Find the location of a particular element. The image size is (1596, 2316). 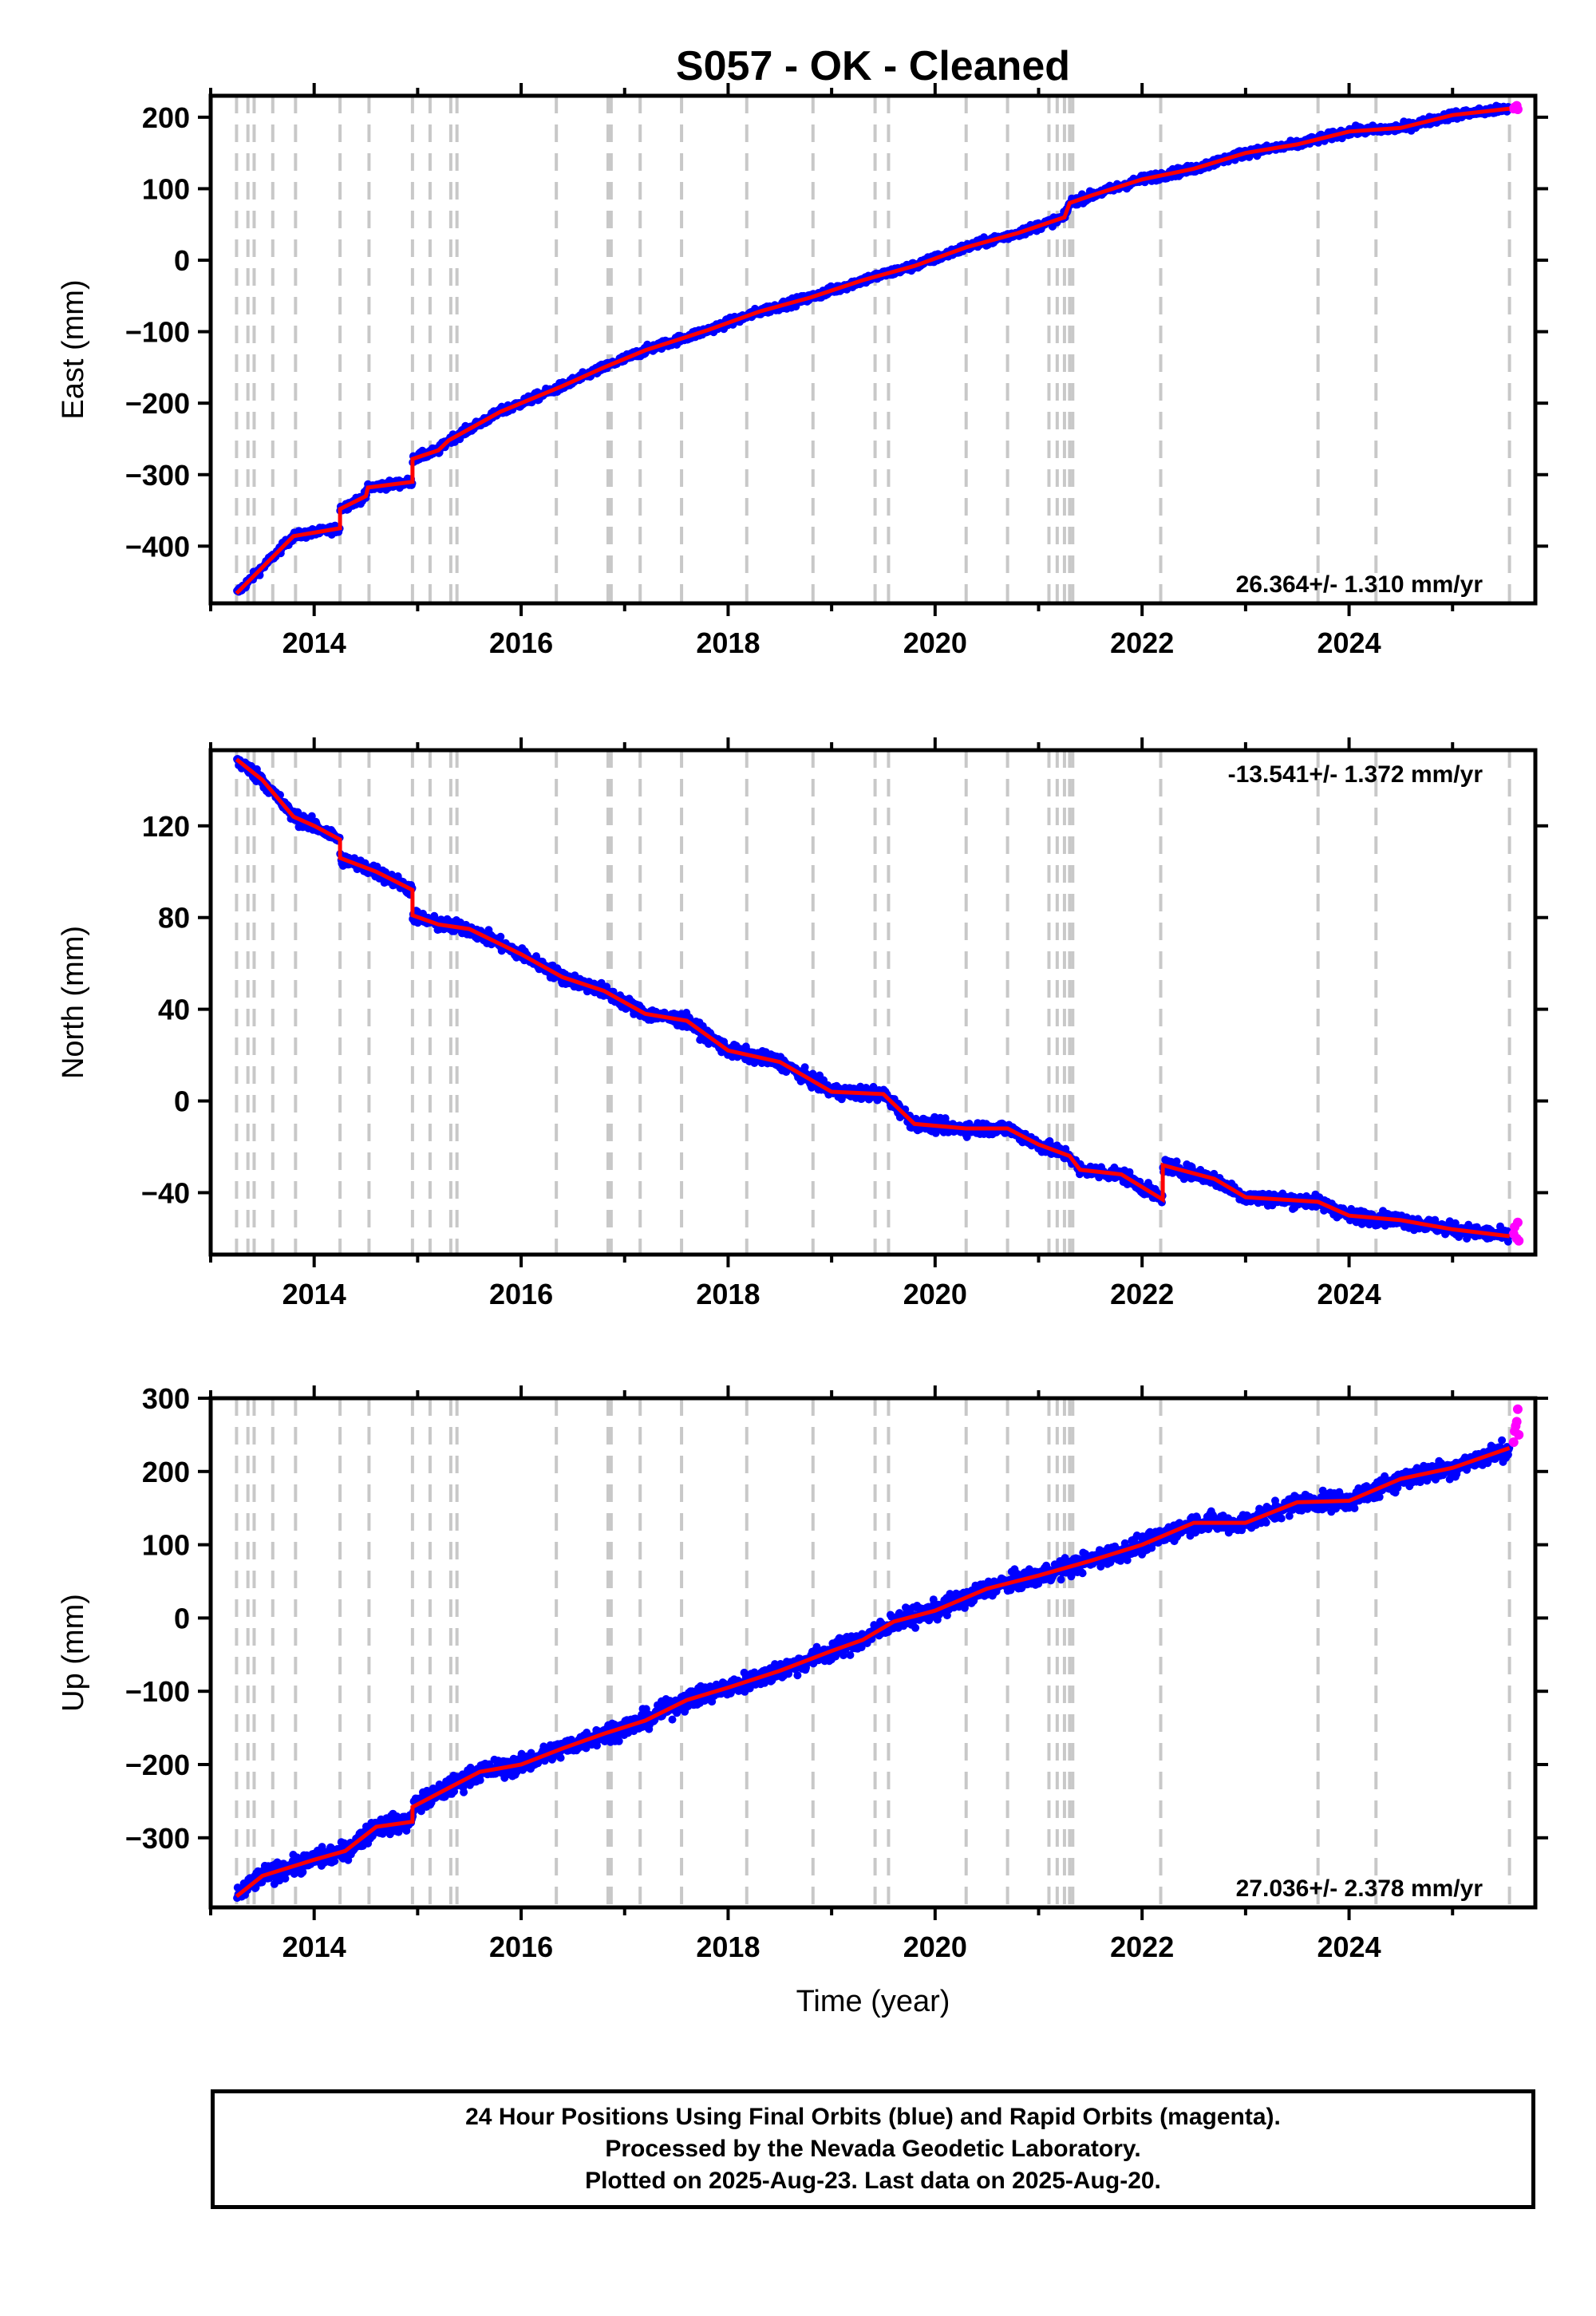

rate-label: 26.364+/- 1.310 mm/yr is located at coordinates (1359, 584).